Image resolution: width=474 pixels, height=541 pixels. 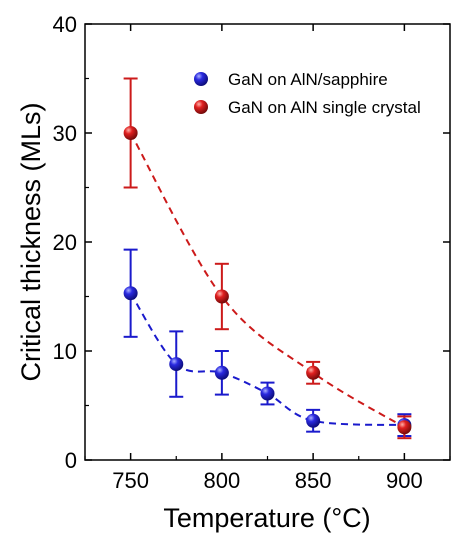 What do you see at coordinates (130, 480) in the screenshot?
I see `x-tick-label: 750` at bounding box center [130, 480].